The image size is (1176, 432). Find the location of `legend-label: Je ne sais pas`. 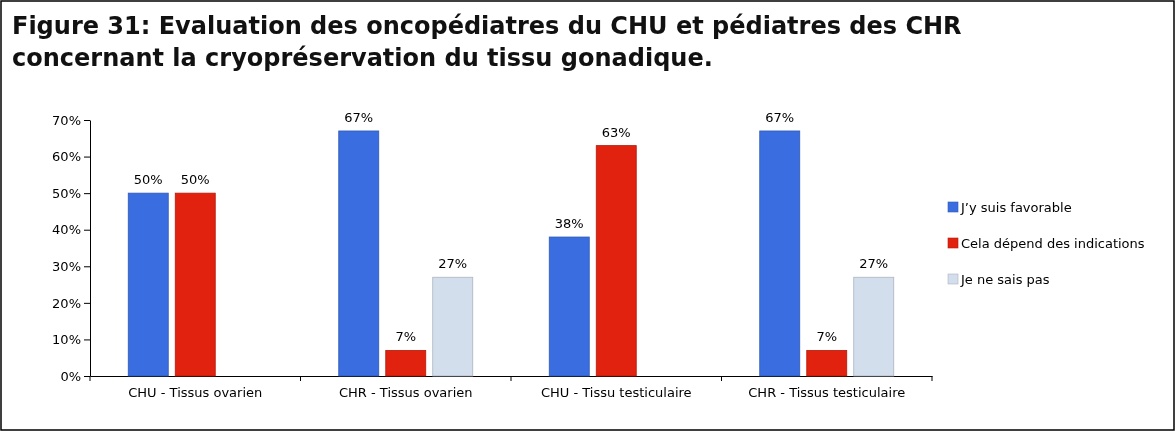

legend-label: Je ne sais pas is located at coordinates (1005, 279).